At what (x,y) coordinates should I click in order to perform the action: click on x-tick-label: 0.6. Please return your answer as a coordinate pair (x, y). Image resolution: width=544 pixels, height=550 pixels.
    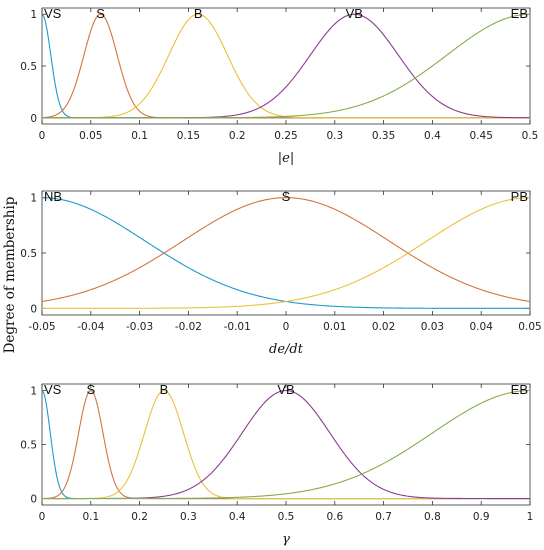
    Looking at the image, I should click on (334, 517).